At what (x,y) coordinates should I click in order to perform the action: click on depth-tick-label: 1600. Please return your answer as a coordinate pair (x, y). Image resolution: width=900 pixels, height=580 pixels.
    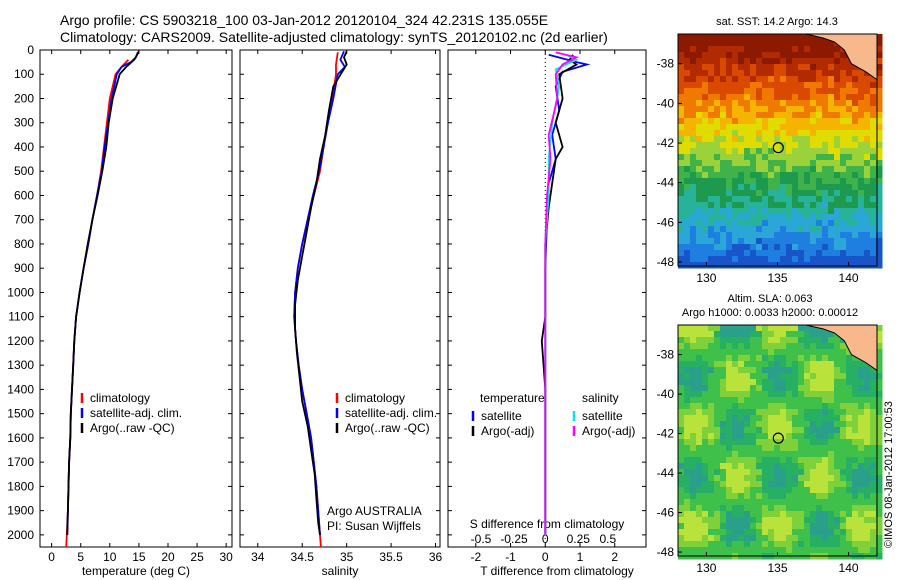
    Looking at the image, I should click on (20, 438).